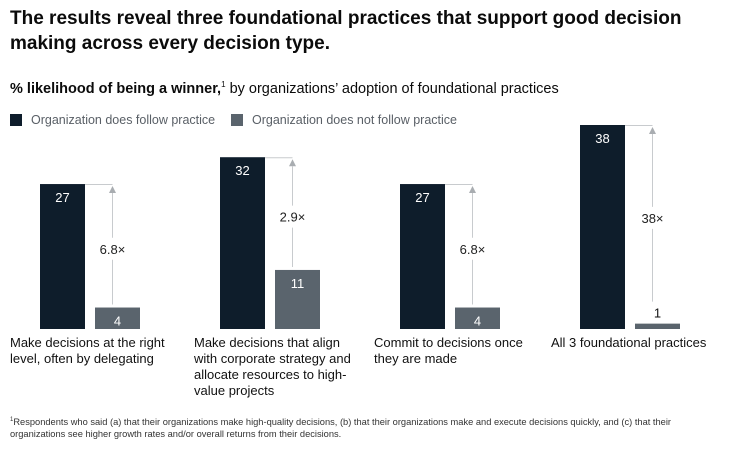  What do you see at coordinates (12, 420) in the screenshot?
I see `footnote-mark: 1` at bounding box center [12, 420].